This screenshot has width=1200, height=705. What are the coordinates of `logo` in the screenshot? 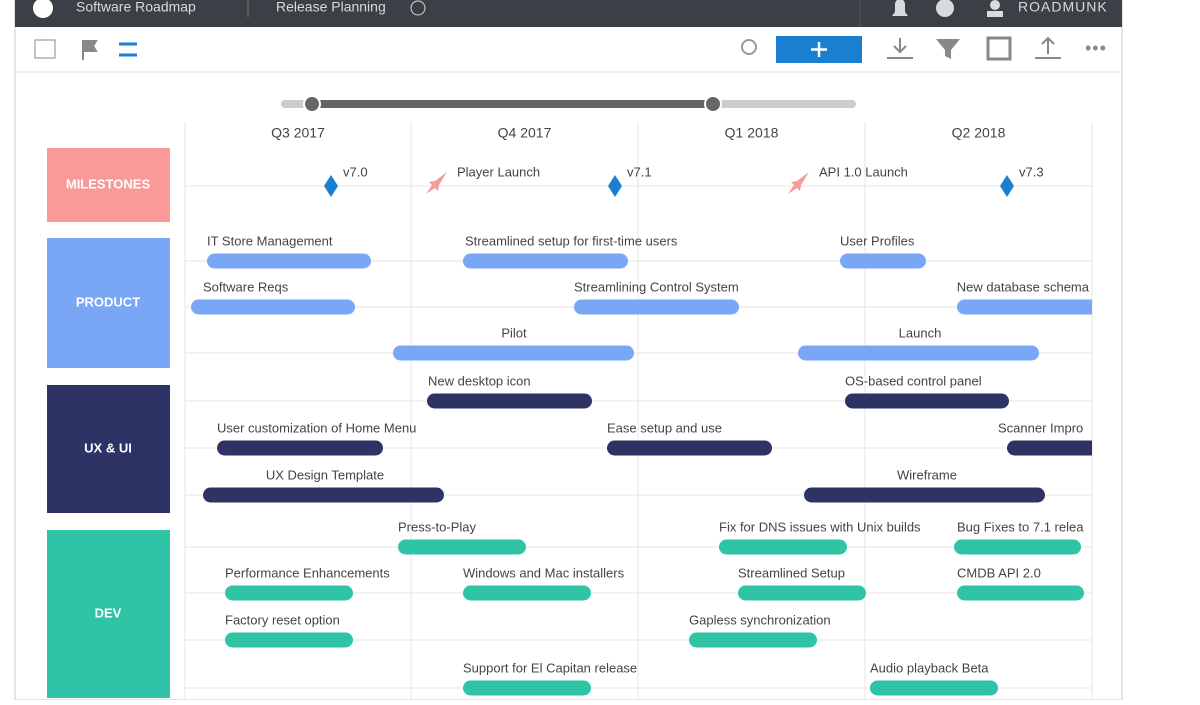 It's located at (43, 9).